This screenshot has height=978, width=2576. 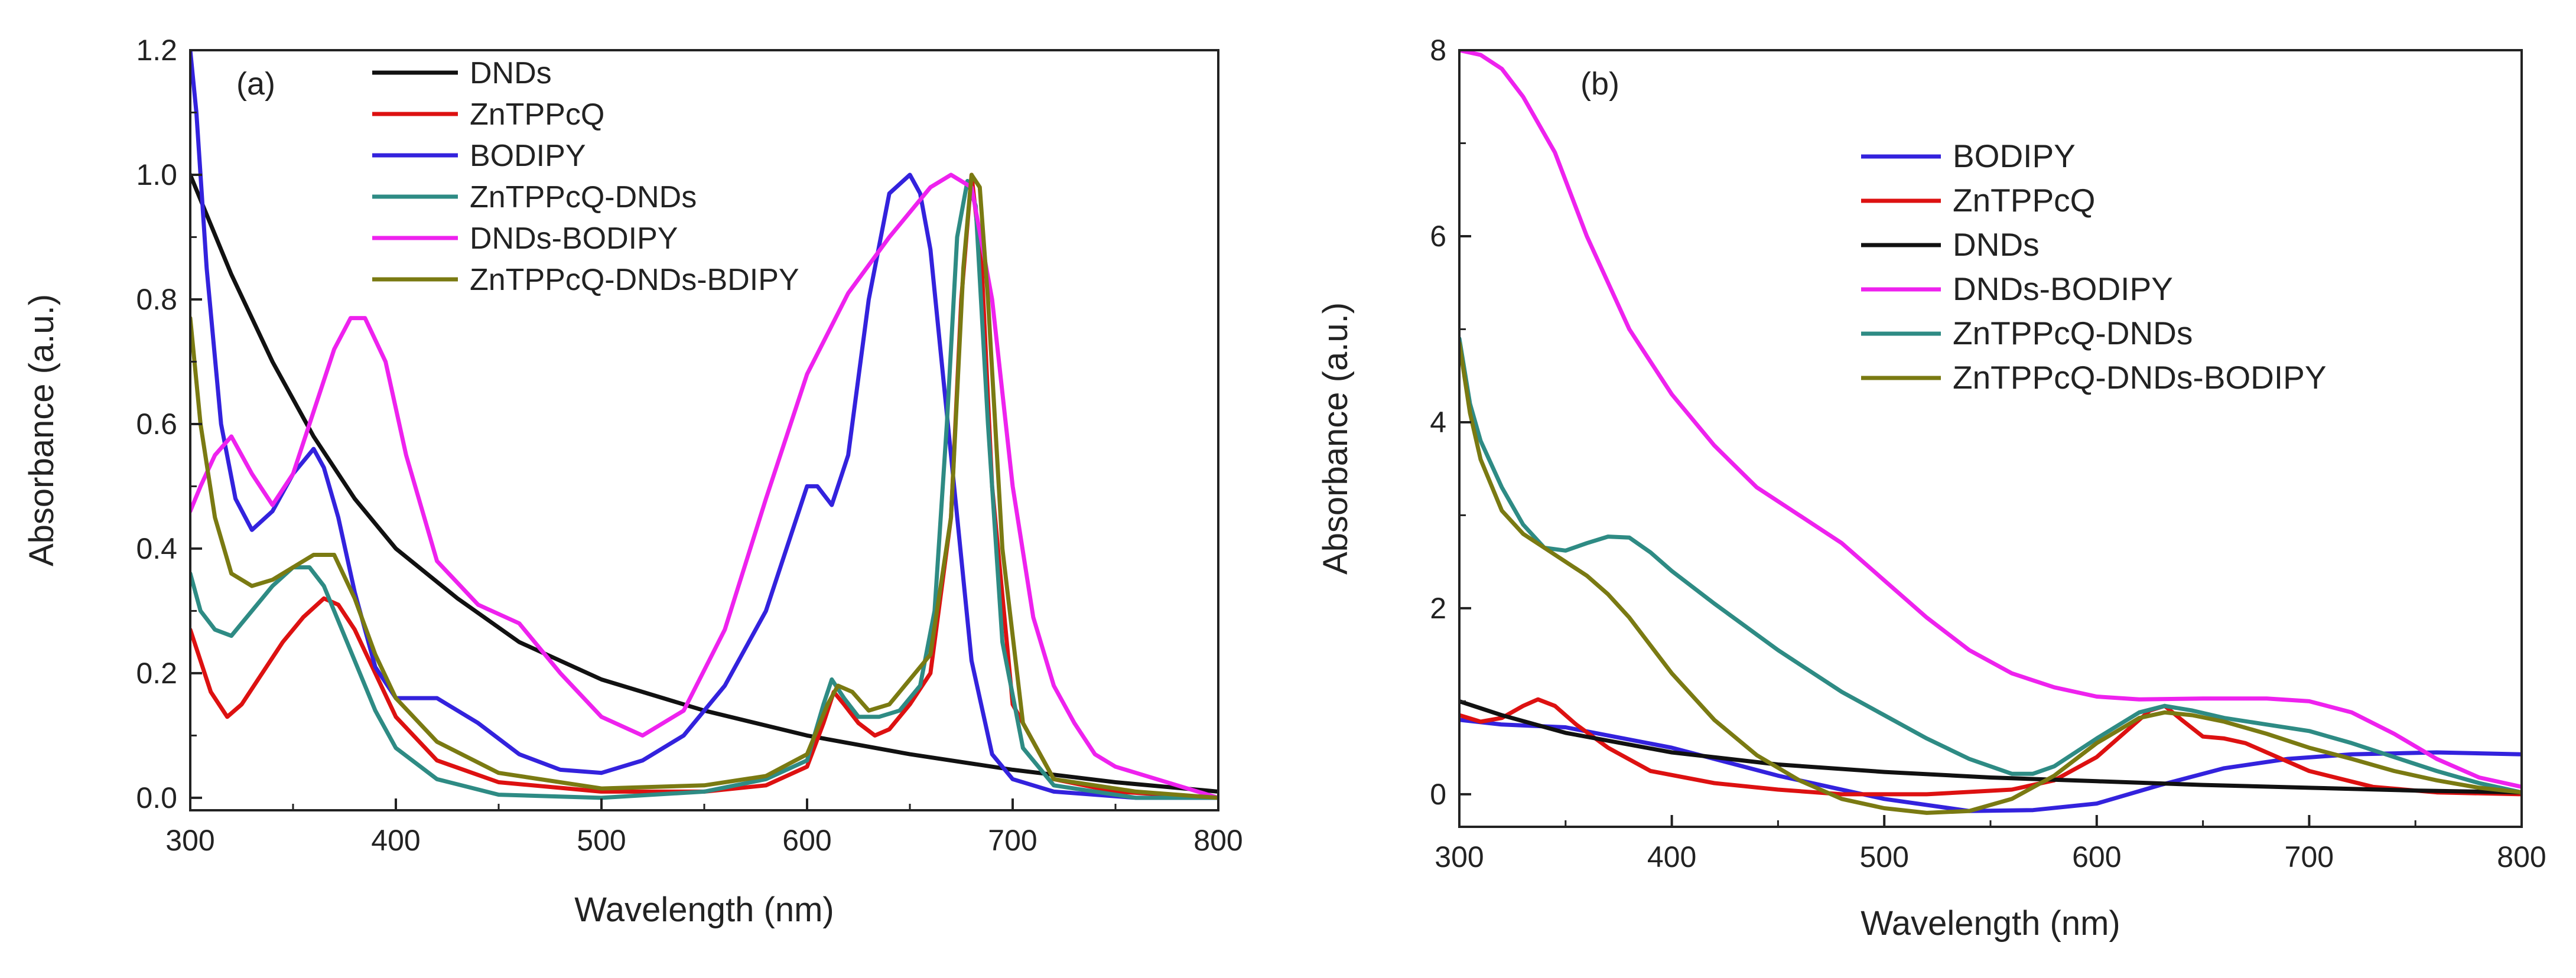 I want to click on panel-a-y-tick-label-2: 0.4, so click(x=157, y=548).